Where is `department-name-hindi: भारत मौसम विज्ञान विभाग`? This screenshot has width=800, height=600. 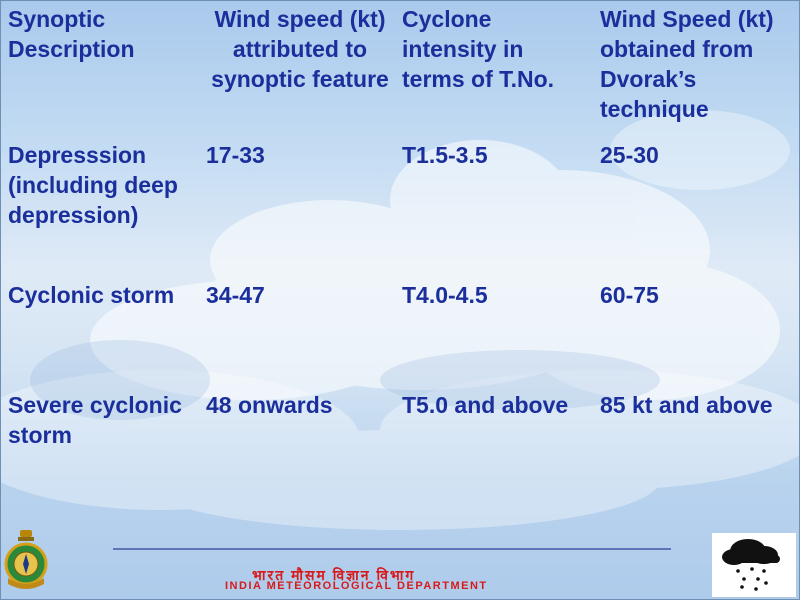
department-name-hindi: भारत मौसम विज्ञान विभाग is located at coordinates (334, 575).